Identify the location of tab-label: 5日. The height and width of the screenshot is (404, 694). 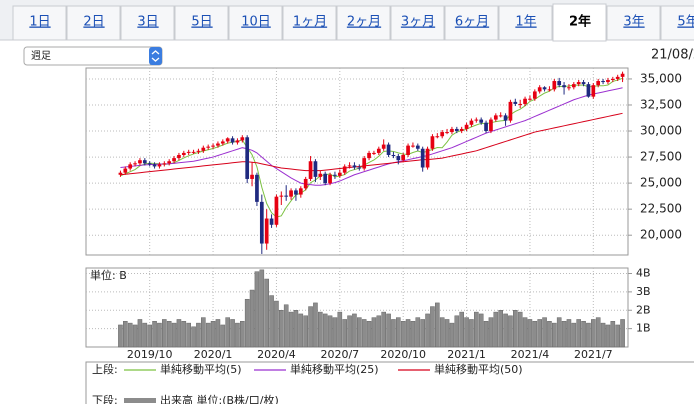
(201, 22).